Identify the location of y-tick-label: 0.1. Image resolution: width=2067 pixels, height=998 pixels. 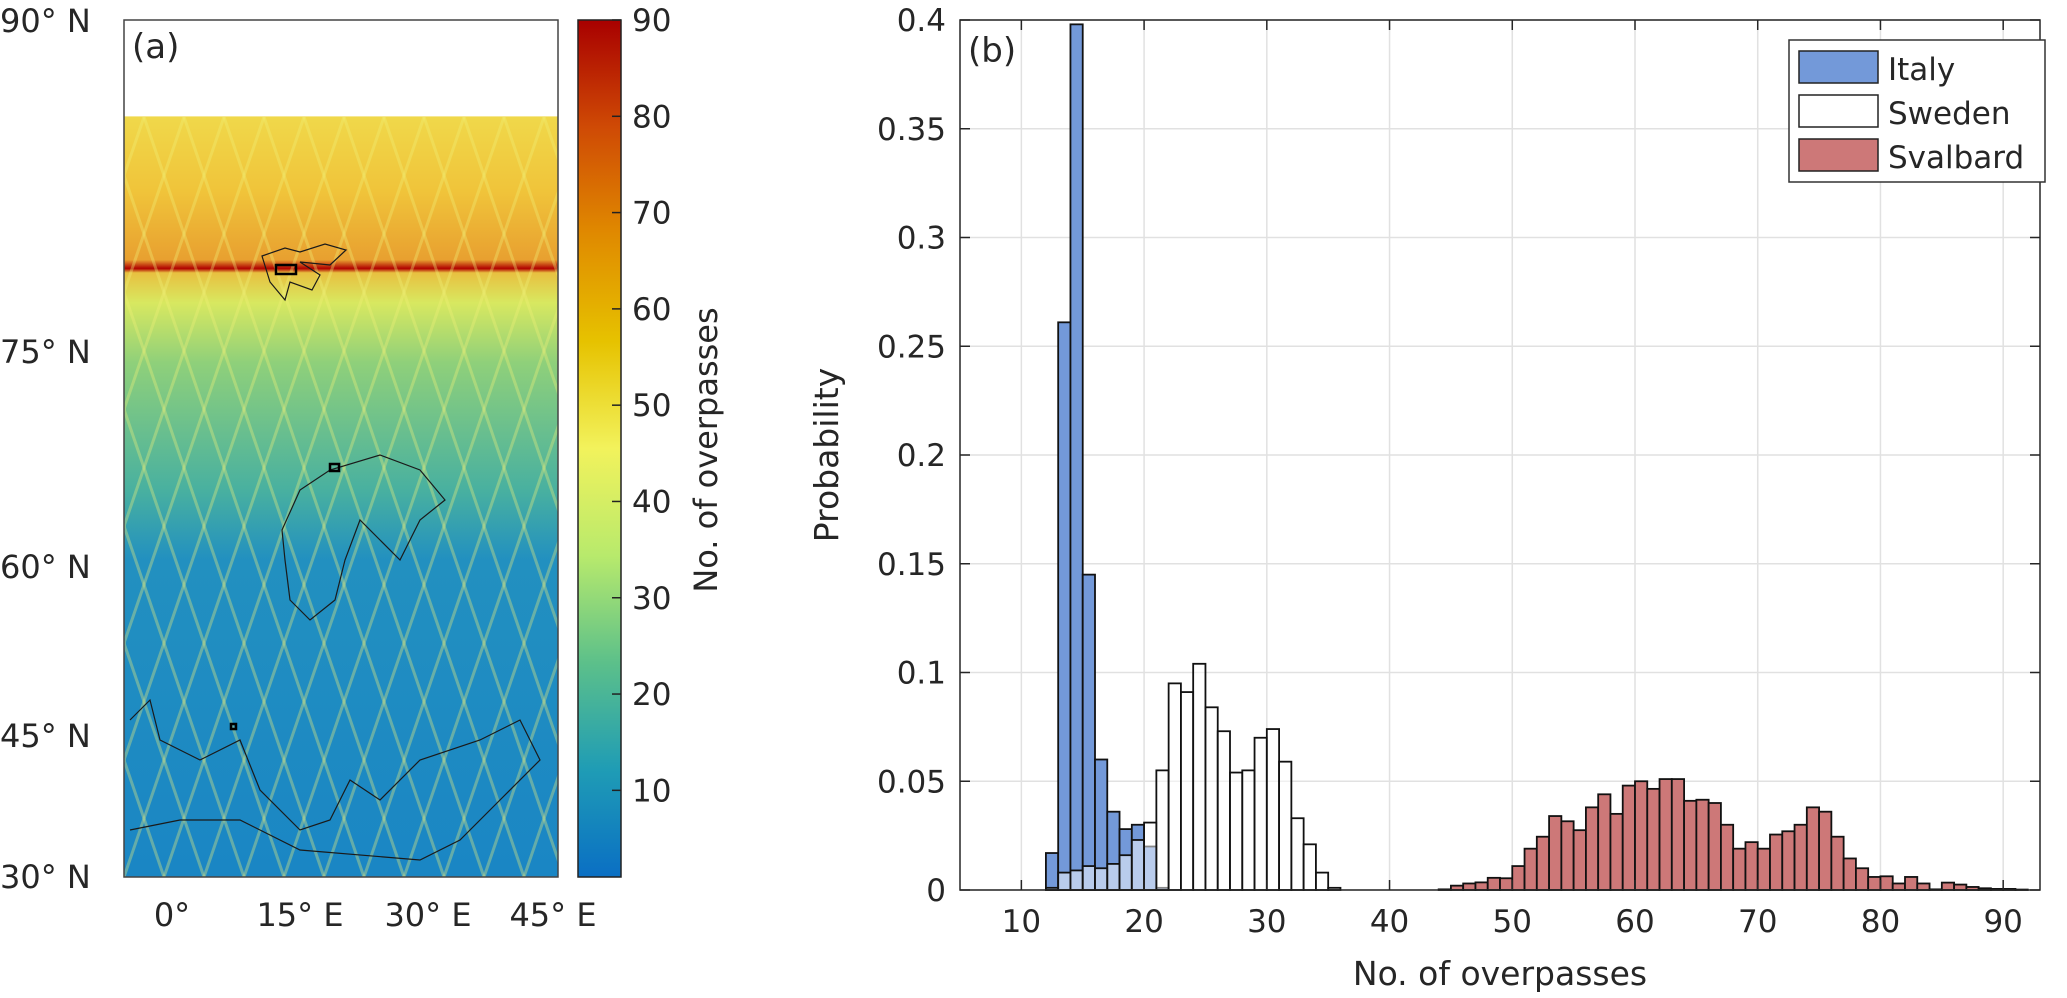
(921, 674).